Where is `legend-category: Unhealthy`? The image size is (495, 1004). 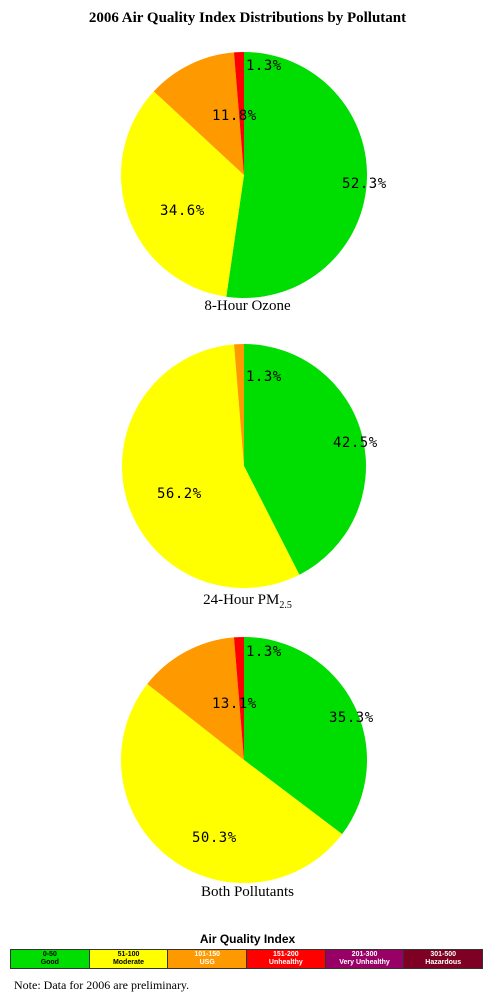
legend-category: Unhealthy is located at coordinates (285, 962).